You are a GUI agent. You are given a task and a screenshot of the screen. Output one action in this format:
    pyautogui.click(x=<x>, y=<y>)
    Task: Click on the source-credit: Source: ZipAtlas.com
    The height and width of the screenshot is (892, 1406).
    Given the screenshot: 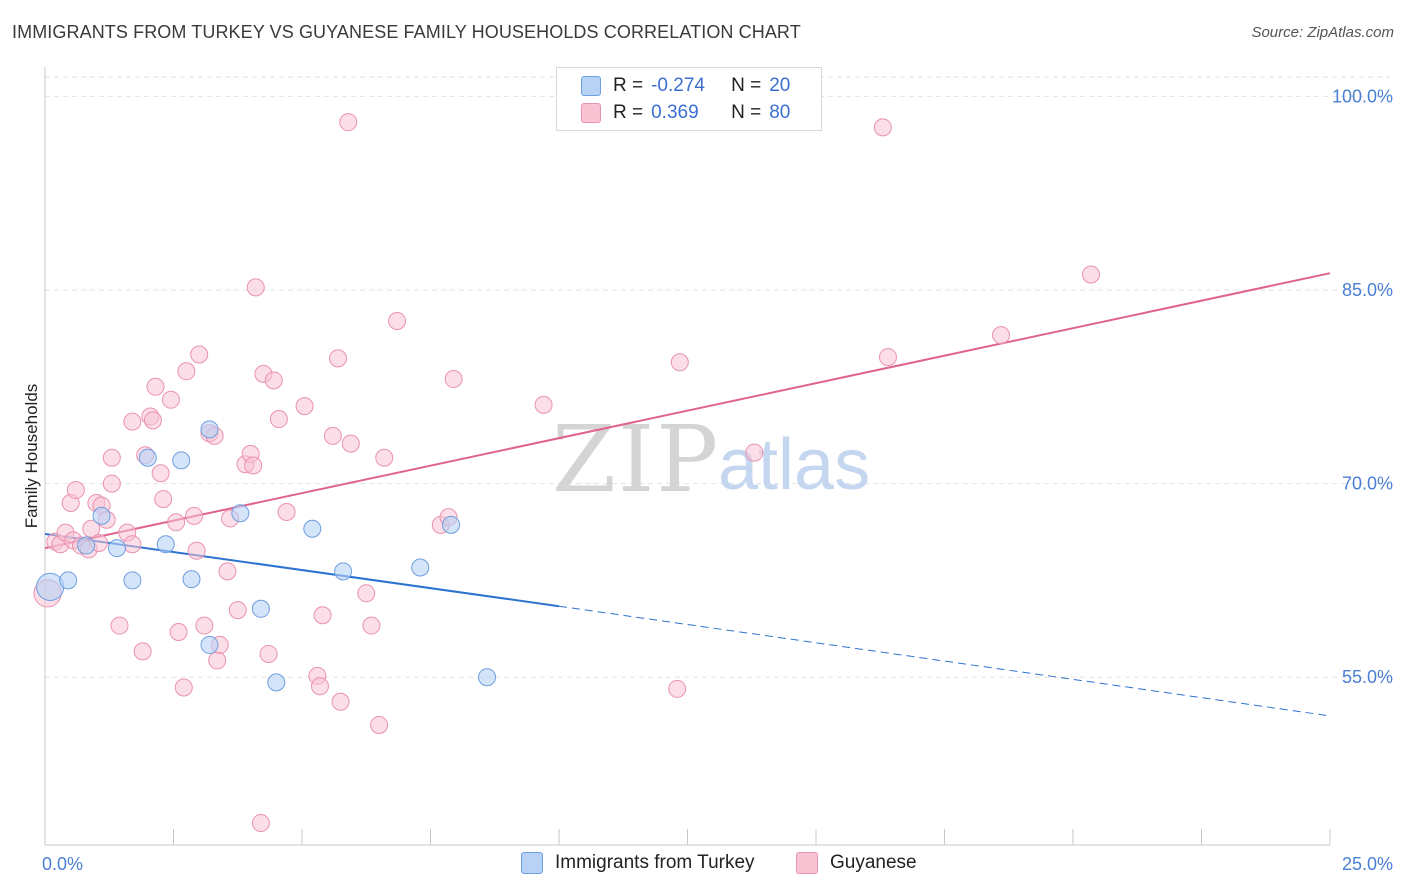 What is the action you would take?
    pyautogui.click(x=1322, y=32)
    